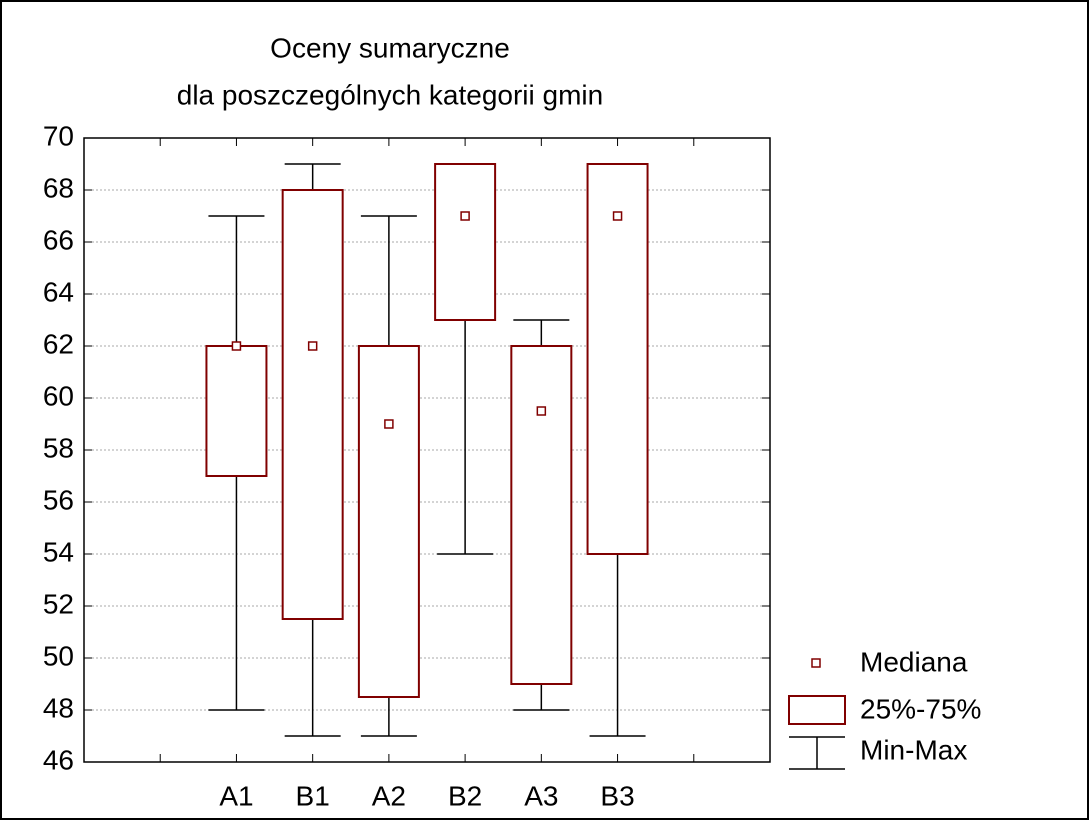 The width and height of the screenshot is (1089, 820). Describe the element at coordinates (390, 94) in the screenshot. I see `chart-title: dla poszczególnych kategorii gmin` at that location.